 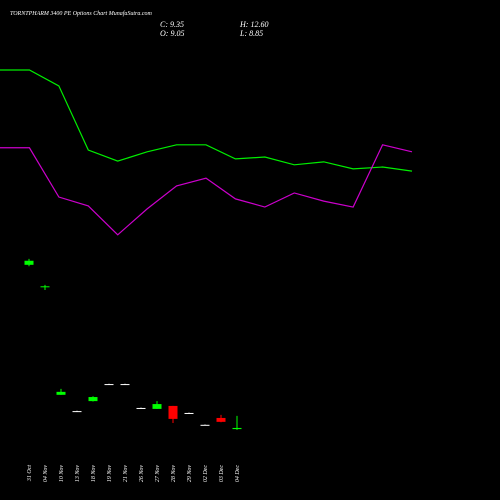 What do you see at coordinates (172, 24) in the screenshot?
I see `close-label: C: 9.35` at bounding box center [172, 24].